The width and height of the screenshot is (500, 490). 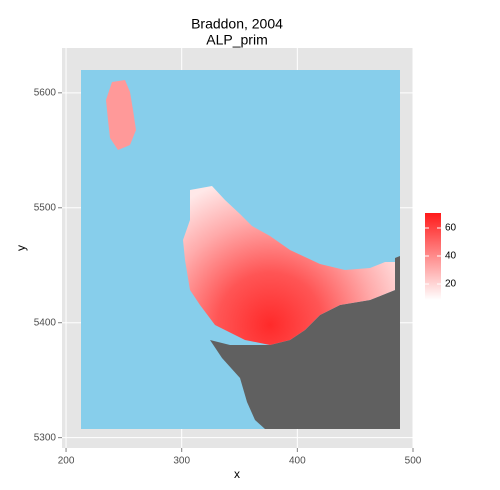 What do you see at coordinates (45, 92) in the screenshot?
I see `y-tick-label: 5600` at bounding box center [45, 92].